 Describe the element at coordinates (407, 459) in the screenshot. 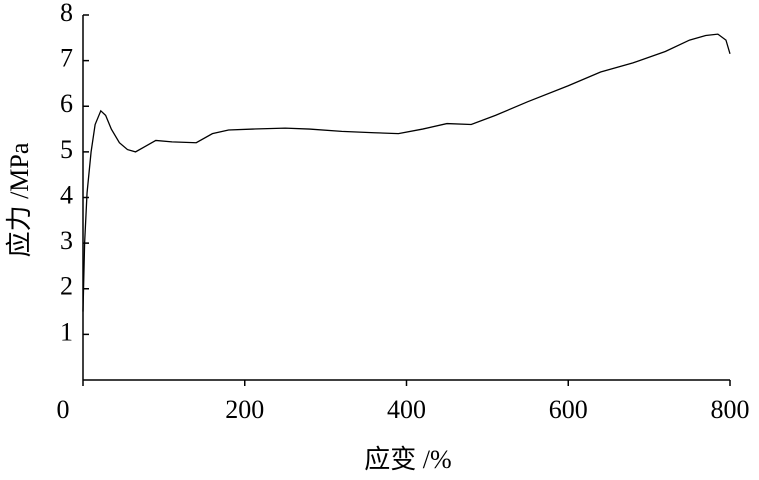

I see `x-axis-label: 应变 /%` at that location.